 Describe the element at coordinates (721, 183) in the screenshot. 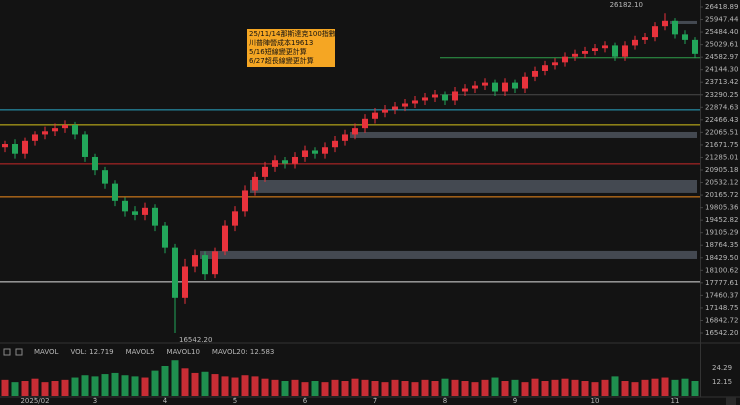

I see `y-tick-label: 20532.12` at that location.